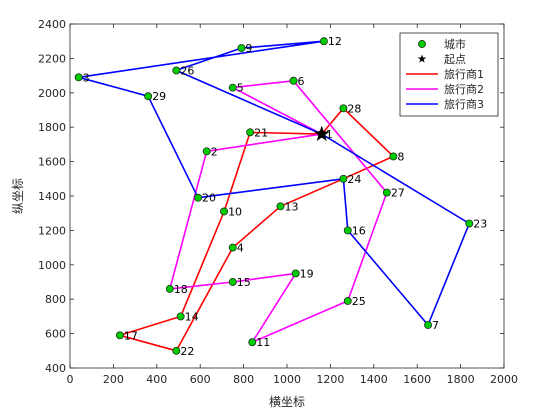 This screenshot has height=417, width=541. What do you see at coordinates (18, 196) in the screenshot?
I see `y-axis-label: 纵坐标` at bounding box center [18, 196].